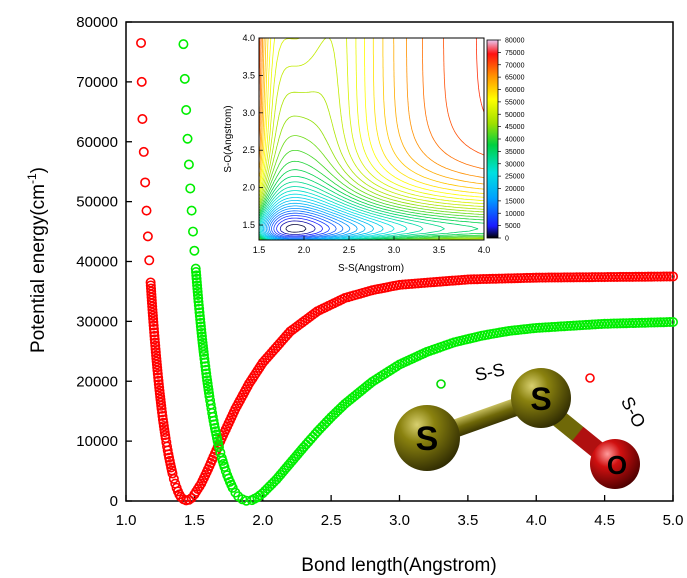 The height and width of the screenshot is (578, 687). Describe the element at coordinates (248, 75) in the screenshot. I see `inset-y-tick-label: 3.5` at that location.